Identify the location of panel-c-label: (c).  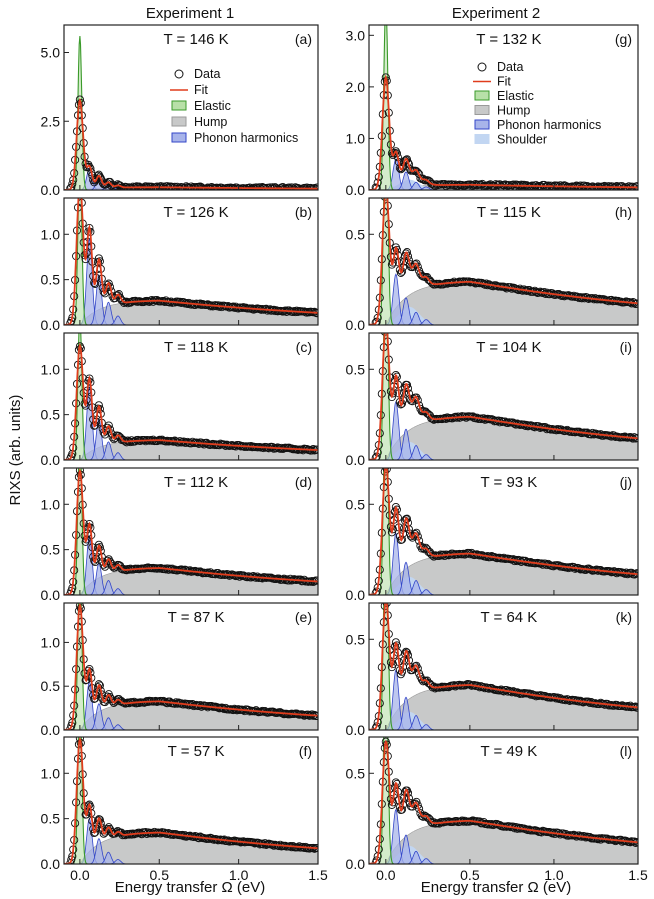
(304, 347).